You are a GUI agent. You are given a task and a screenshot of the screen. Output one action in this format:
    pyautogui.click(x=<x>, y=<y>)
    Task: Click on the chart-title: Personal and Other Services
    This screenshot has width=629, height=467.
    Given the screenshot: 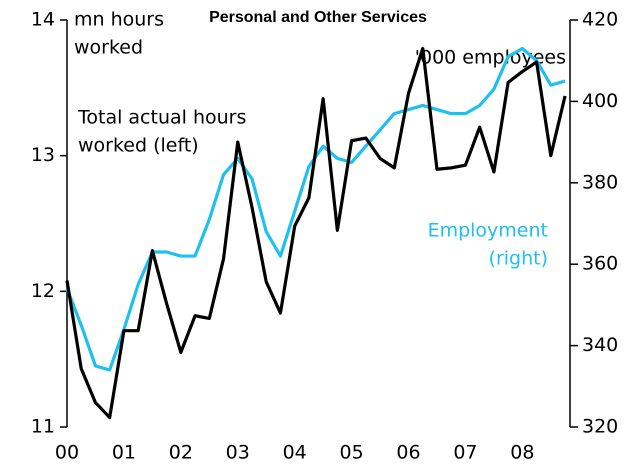 What is the action you would take?
    pyautogui.click(x=318, y=17)
    